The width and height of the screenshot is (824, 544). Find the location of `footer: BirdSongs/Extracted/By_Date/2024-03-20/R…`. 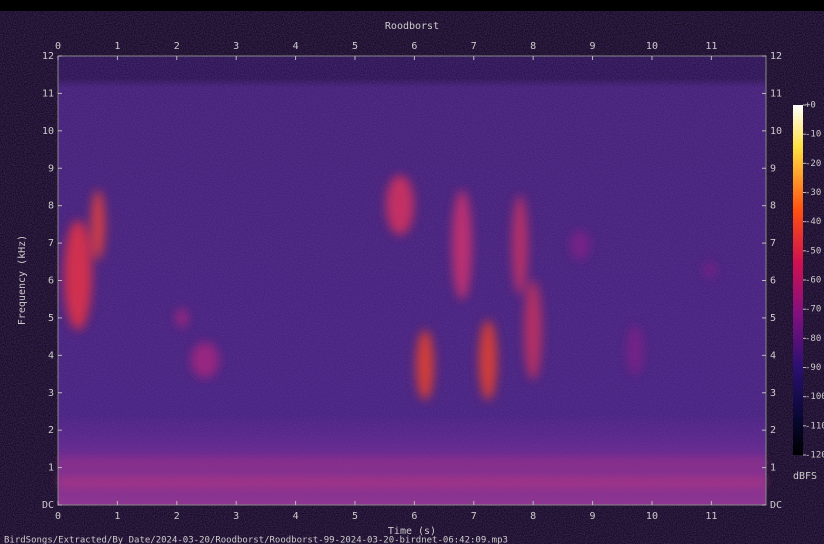

footer: BirdSongs/Extracted/By_Date/2024-03-20/R… is located at coordinates (256, 540).